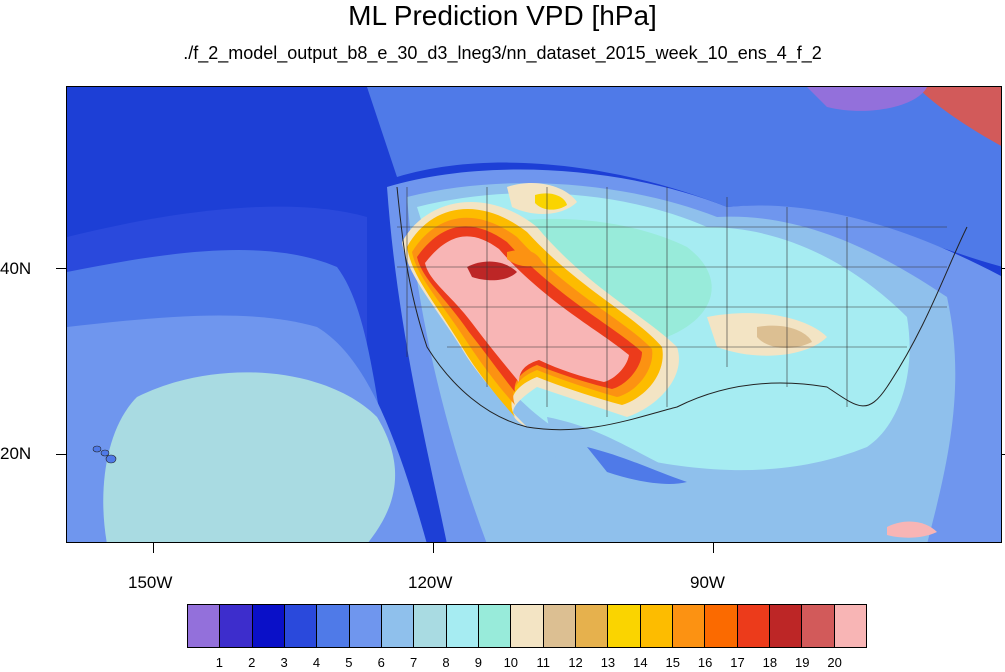  I want to click on colorbar-label: 9, so click(478, 662).